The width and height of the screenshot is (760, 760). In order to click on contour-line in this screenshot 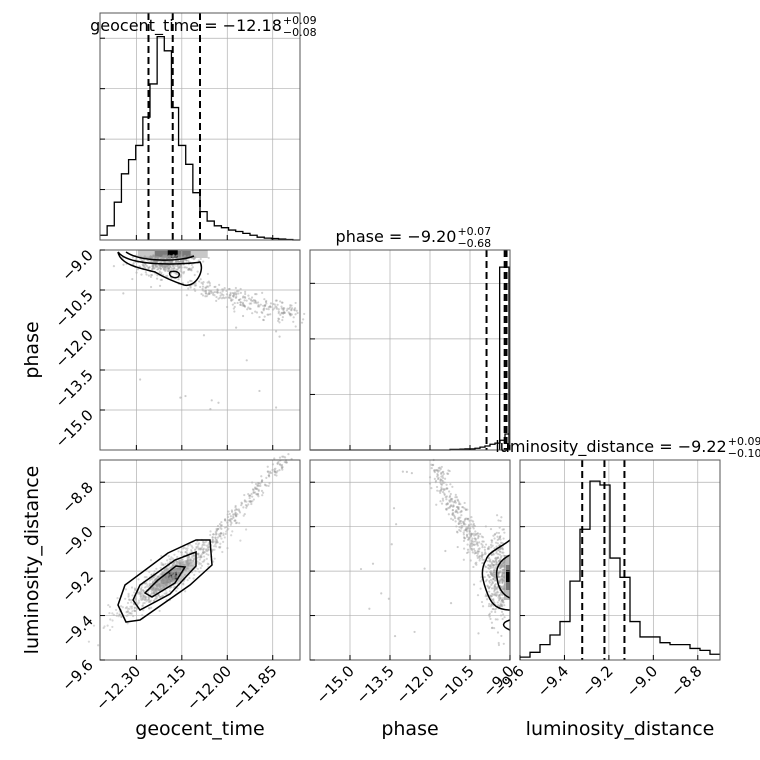, I will do `click(160, 268)`.